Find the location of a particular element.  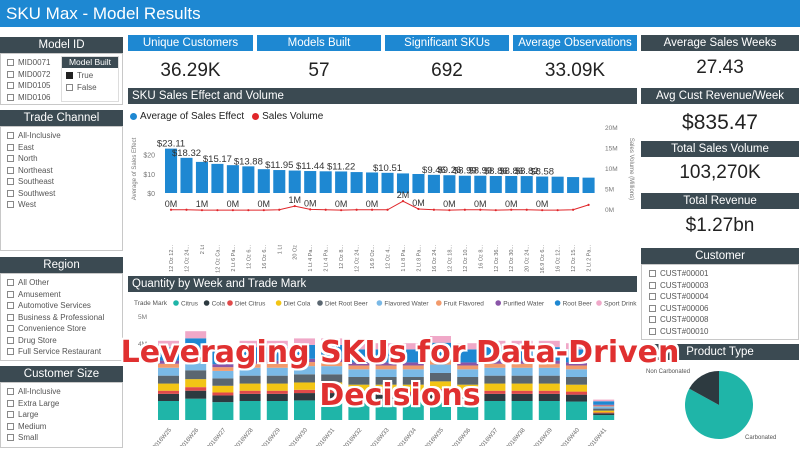

customer-item: CUST#00001 is located at coordinates (678, 274).